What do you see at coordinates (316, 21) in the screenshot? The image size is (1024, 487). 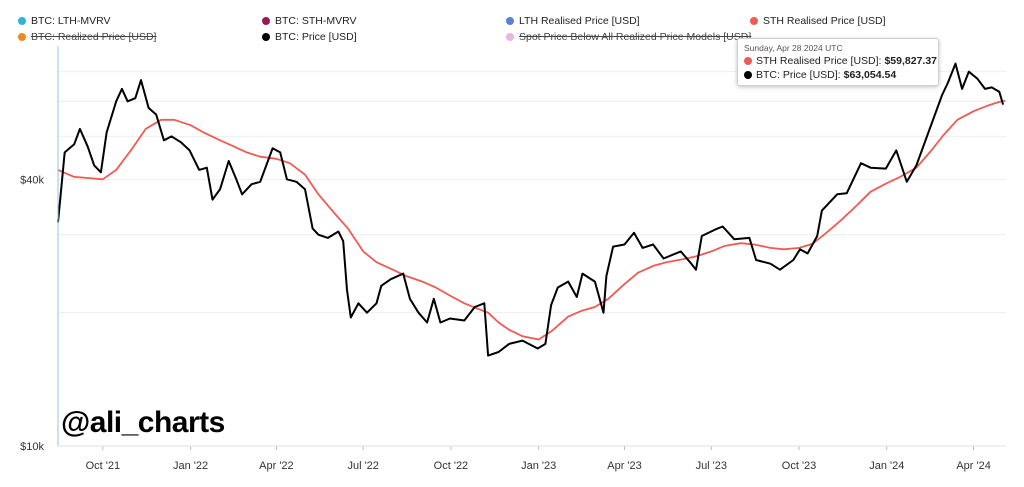 I see `legend-label: BTC: STH-MVRV` at bounding box center [316, 21].